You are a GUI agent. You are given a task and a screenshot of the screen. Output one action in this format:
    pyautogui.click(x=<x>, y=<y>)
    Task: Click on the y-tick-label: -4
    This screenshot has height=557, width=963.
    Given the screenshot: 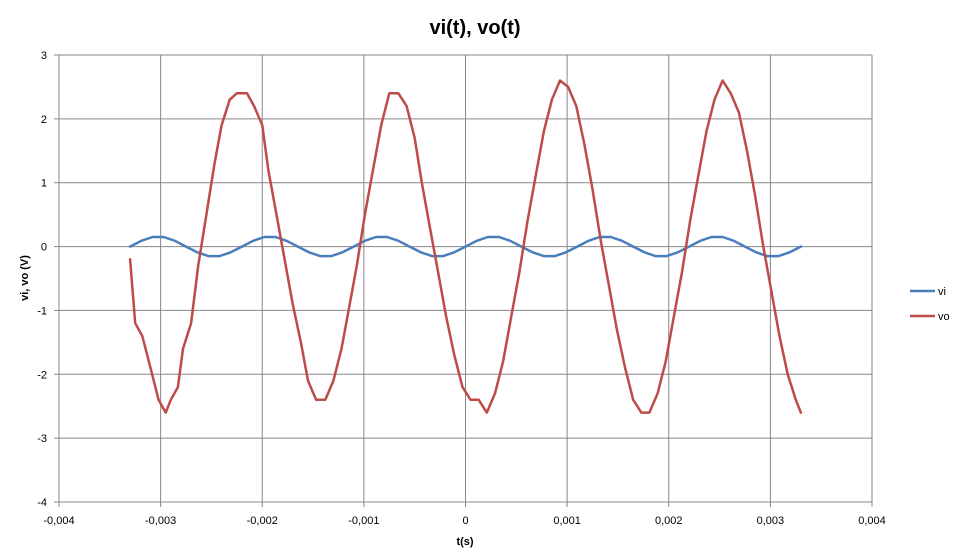 What is the action you would take?
    pyautogui.click(x=42, y=503)
    